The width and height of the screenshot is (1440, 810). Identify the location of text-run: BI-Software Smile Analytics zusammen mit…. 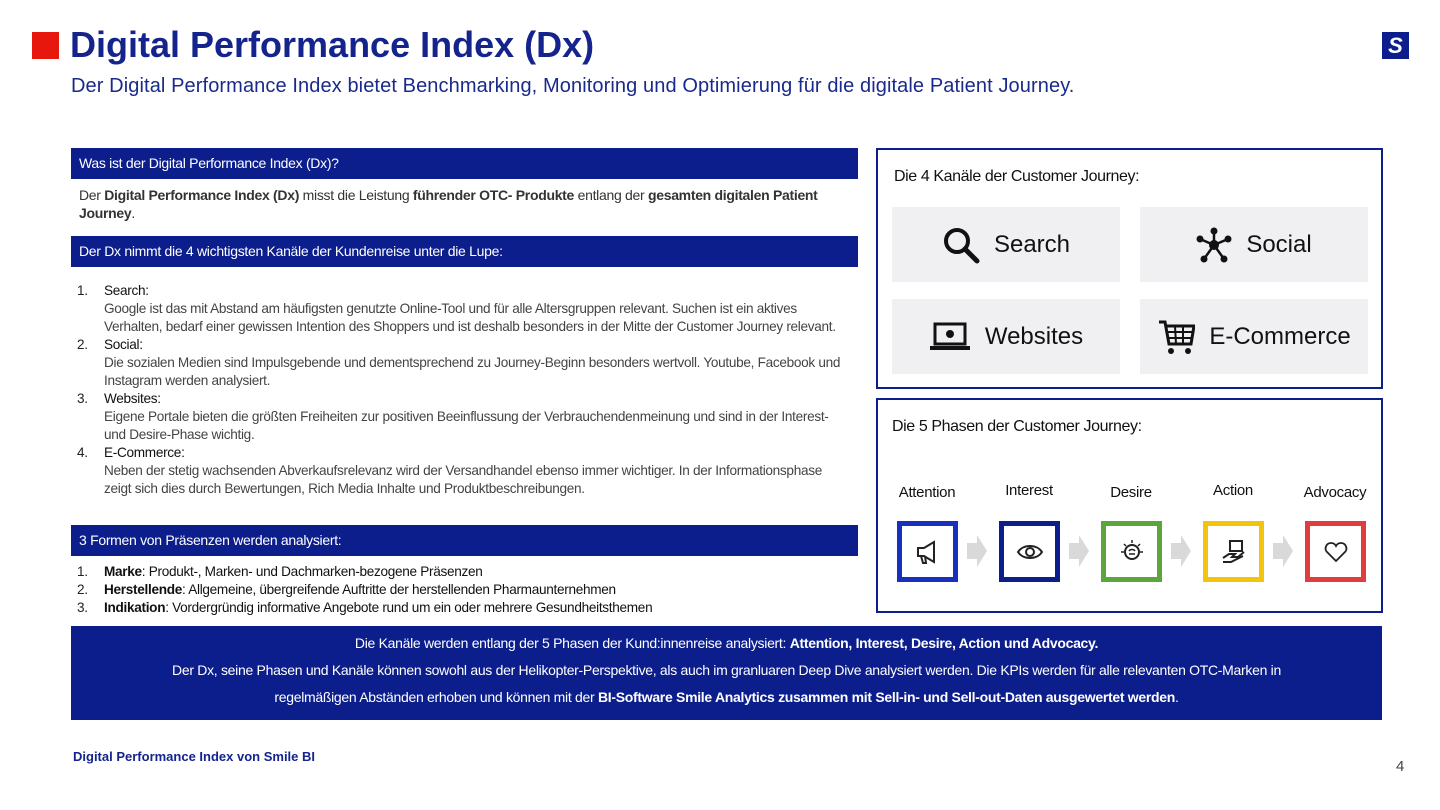
(886, 697).